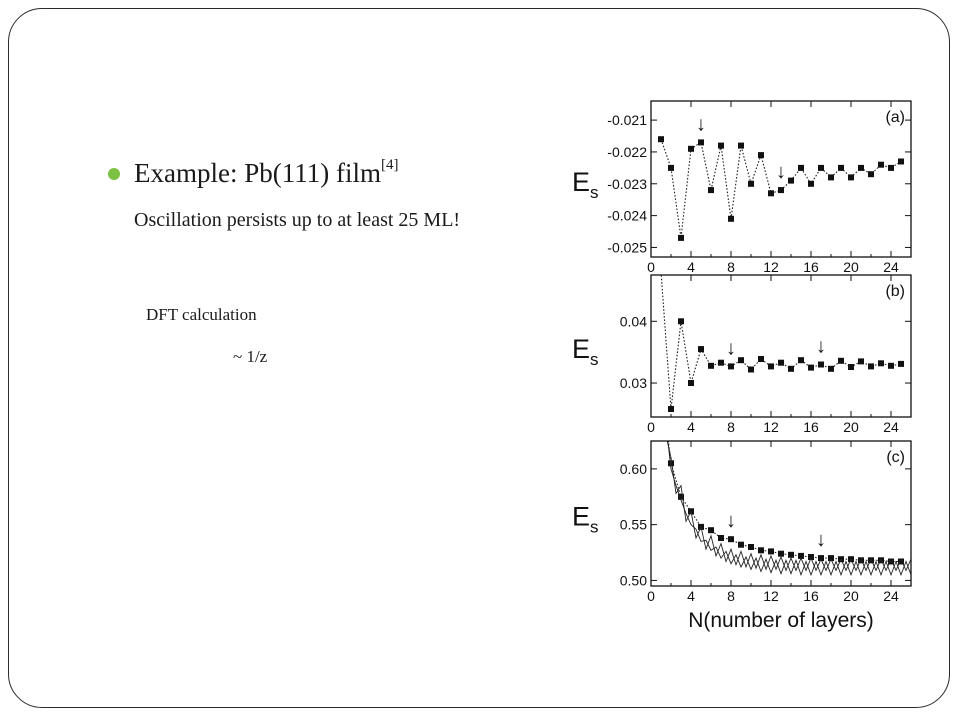 The width and height of the screenshot is (960, 720). I want to click on y-tick-label: 0.60, so click(633, 469).